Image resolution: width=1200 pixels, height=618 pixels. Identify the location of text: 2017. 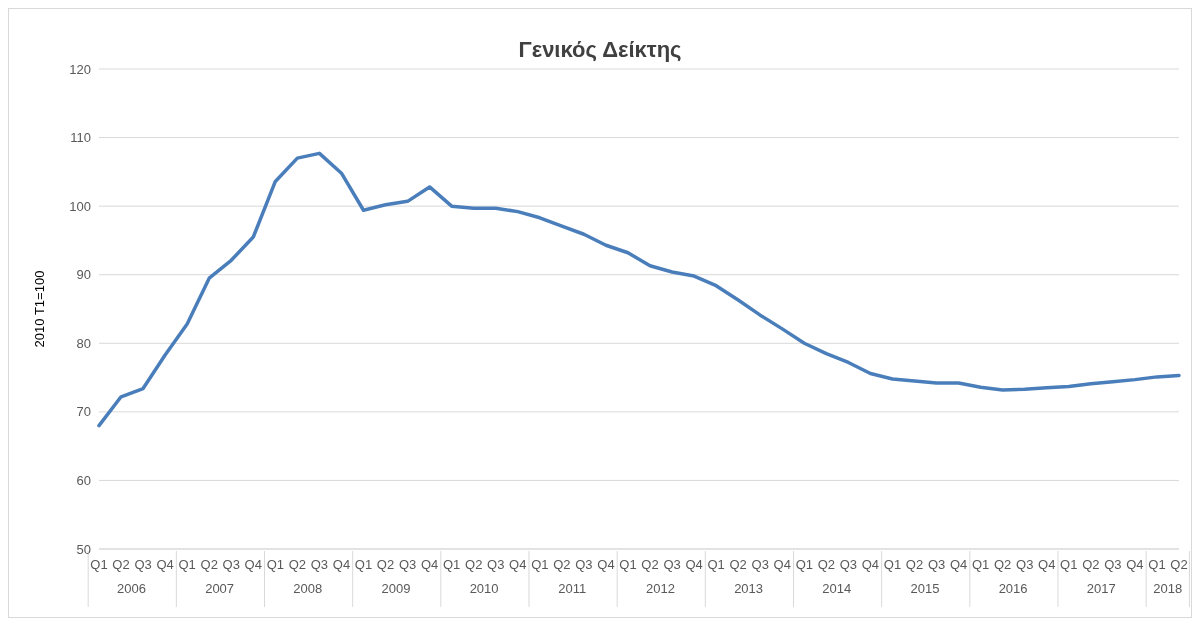
(1101, 588).